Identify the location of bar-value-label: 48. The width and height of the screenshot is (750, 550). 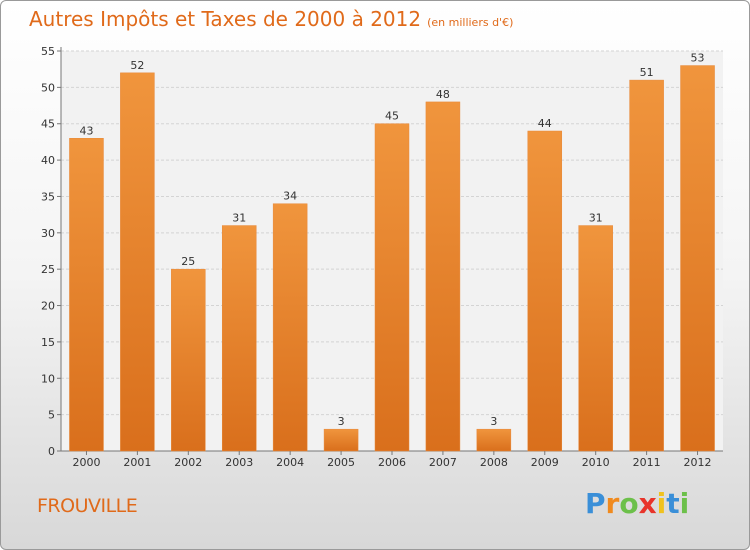
(443, 94).